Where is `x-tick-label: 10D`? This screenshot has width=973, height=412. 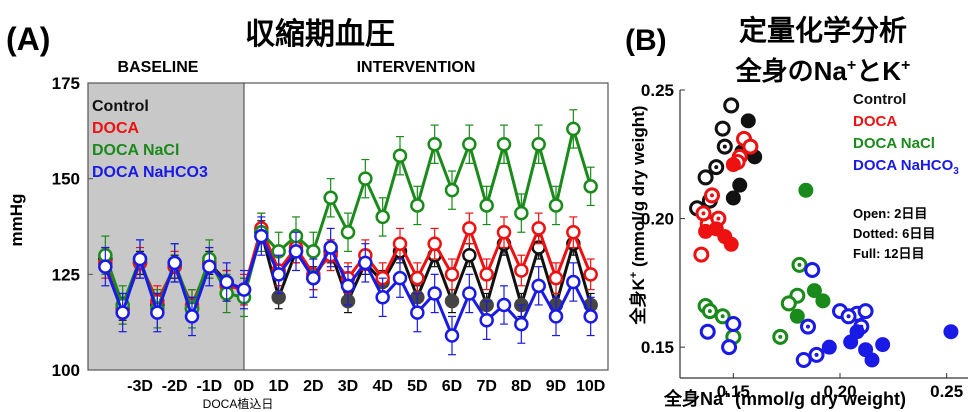 x-tick-label: 10D is located at coordinates (590, 386).